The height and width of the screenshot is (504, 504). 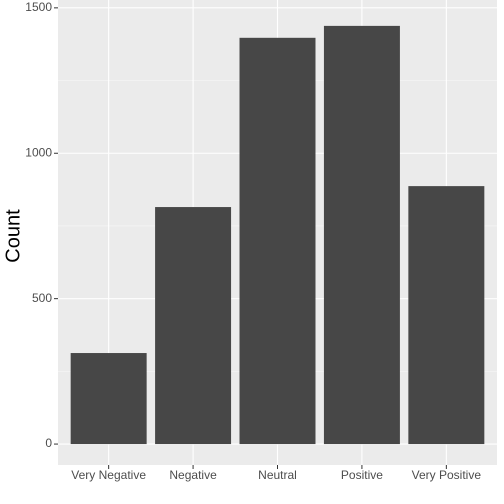 What do you see at coordinates (277, 475) in the screenshot?
I see `x-tick-label: Neutral` at bounding box center [277, 475].